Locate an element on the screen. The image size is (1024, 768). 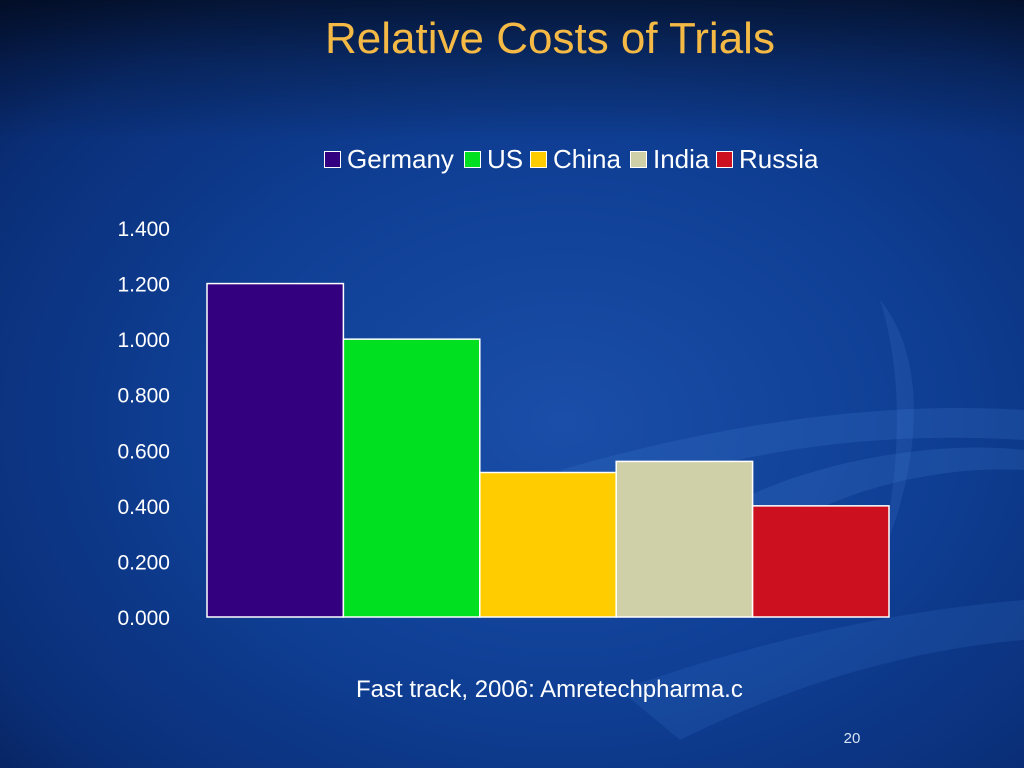
y-tick-label: 1.400 is located at coordinates (143, 229).